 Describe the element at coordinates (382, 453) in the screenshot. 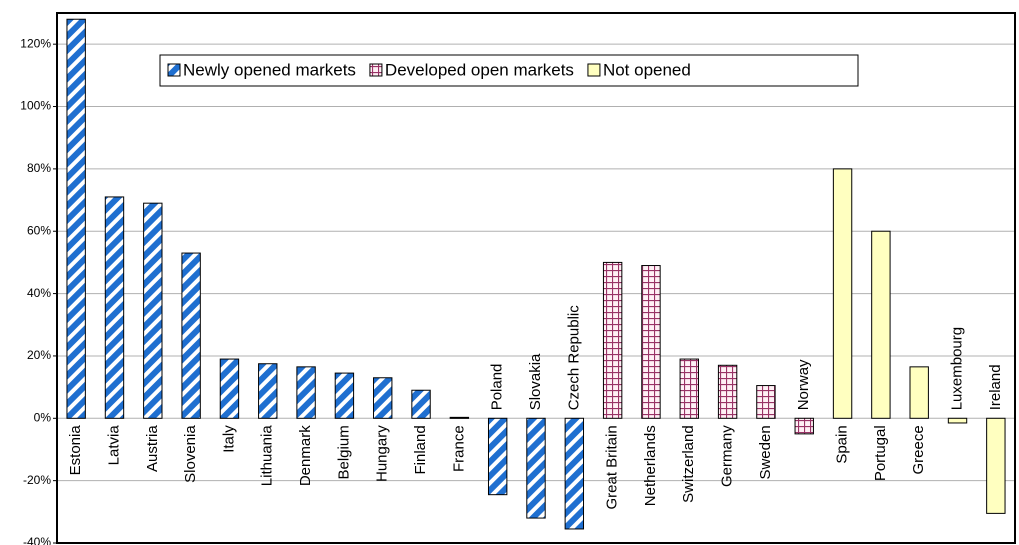

I see `x-tick-label: Hungary` at that location.